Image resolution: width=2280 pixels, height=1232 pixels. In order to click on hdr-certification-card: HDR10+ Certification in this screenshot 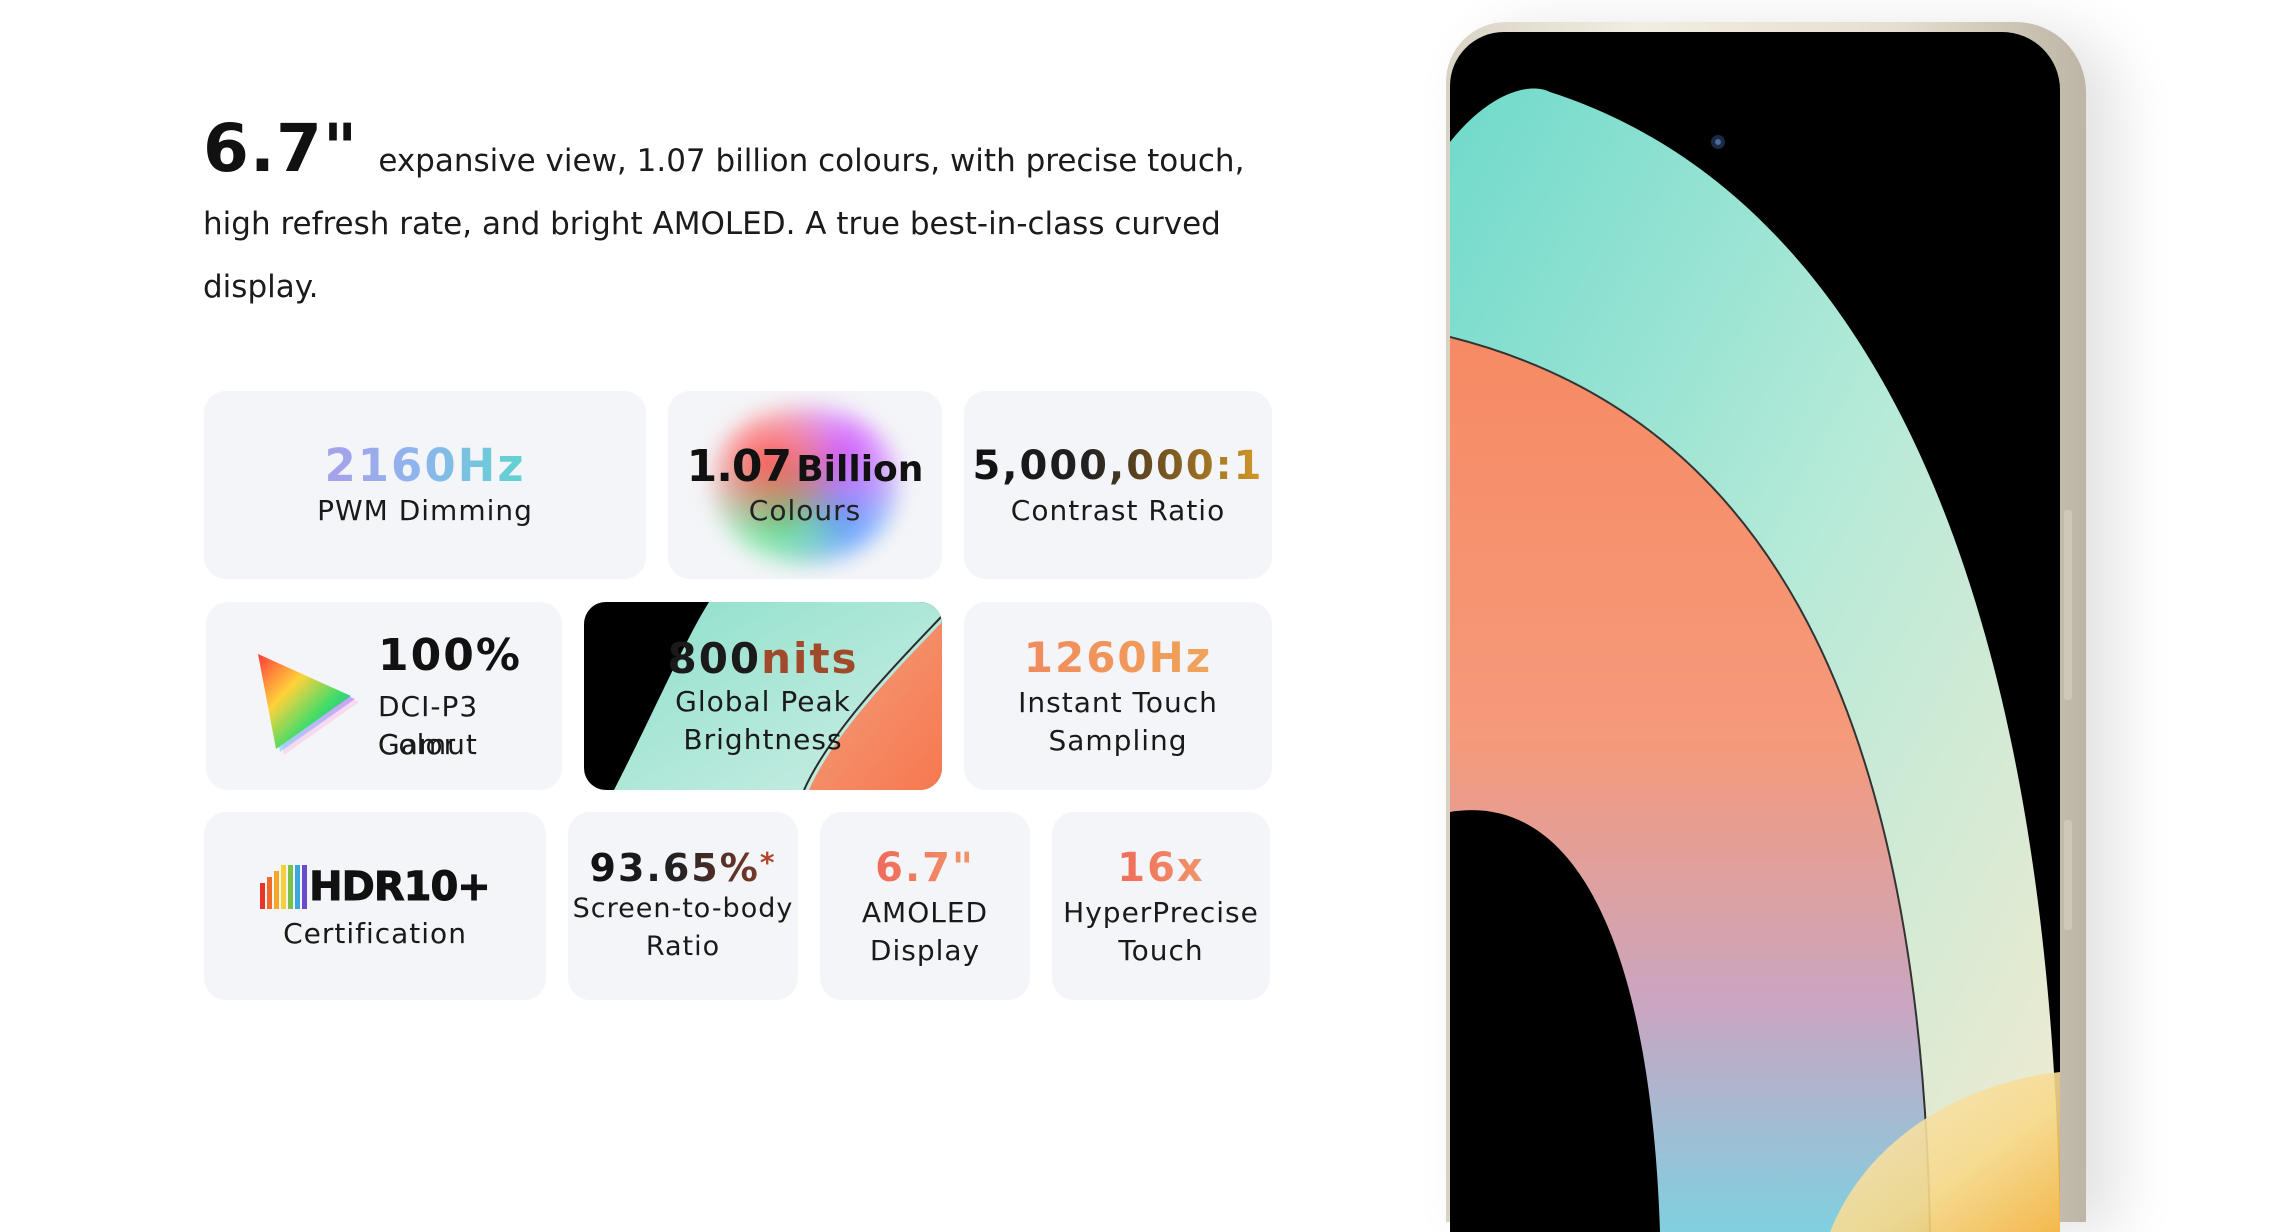, I will do `click(375, 906)`.